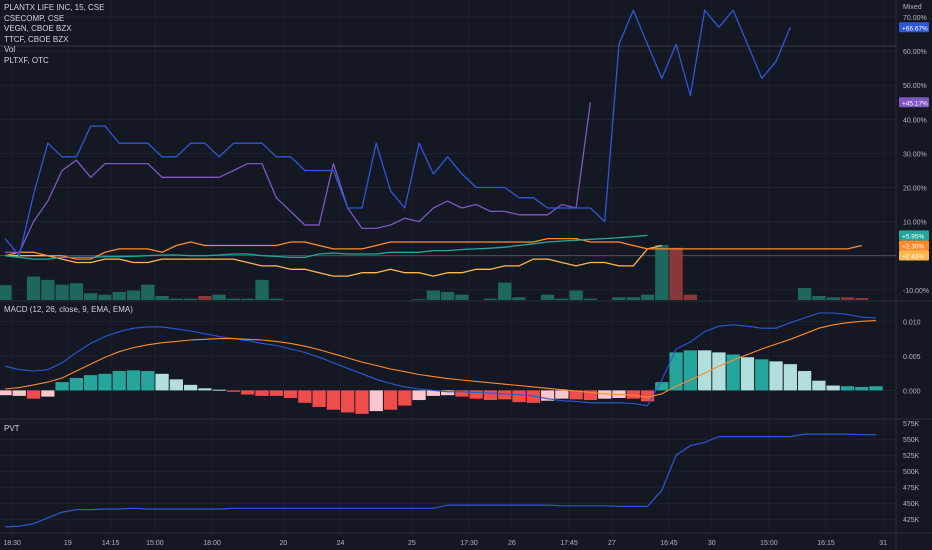  I want to click on y-tick-label: 30.00%, so click(915, 154).